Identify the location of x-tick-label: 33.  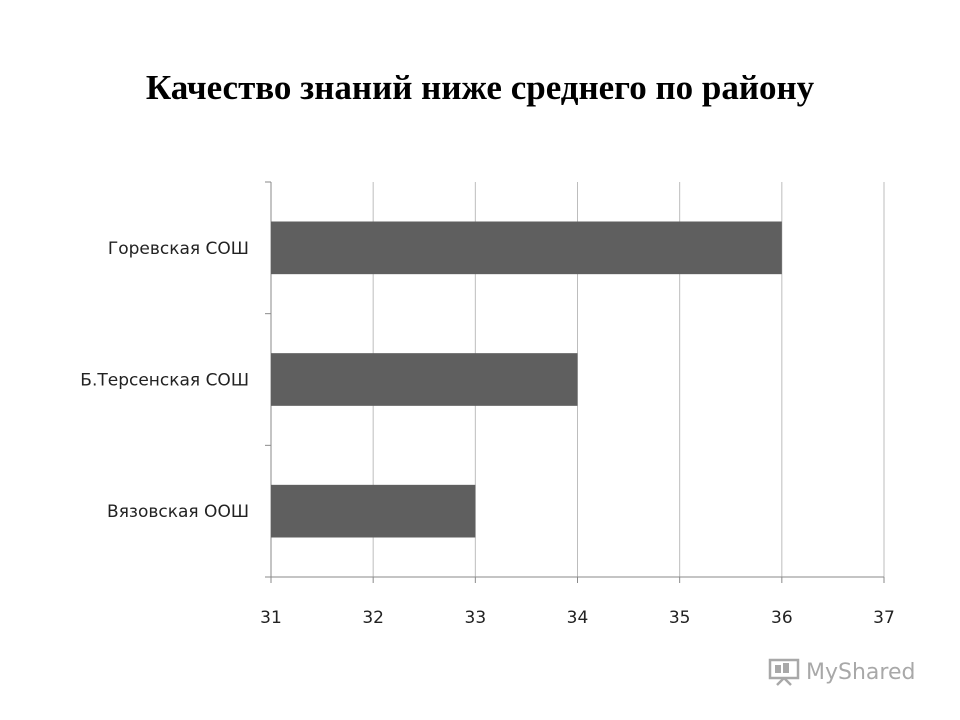
(476, 618).